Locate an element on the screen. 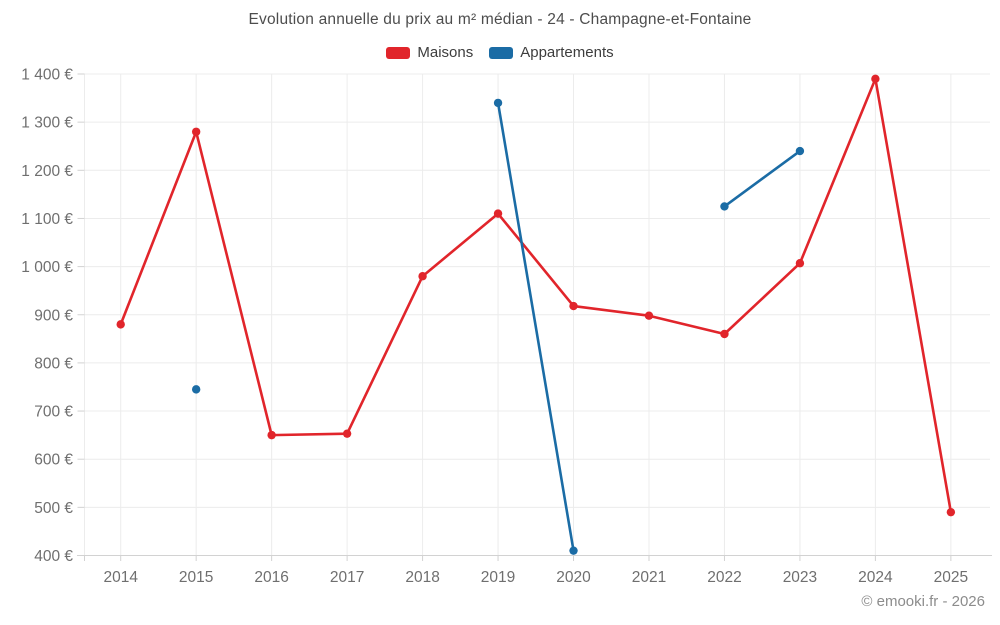 The width and height of the screenshot is (1000, 625). x-tick-label: 2015 is located at coordinates (196, 577).